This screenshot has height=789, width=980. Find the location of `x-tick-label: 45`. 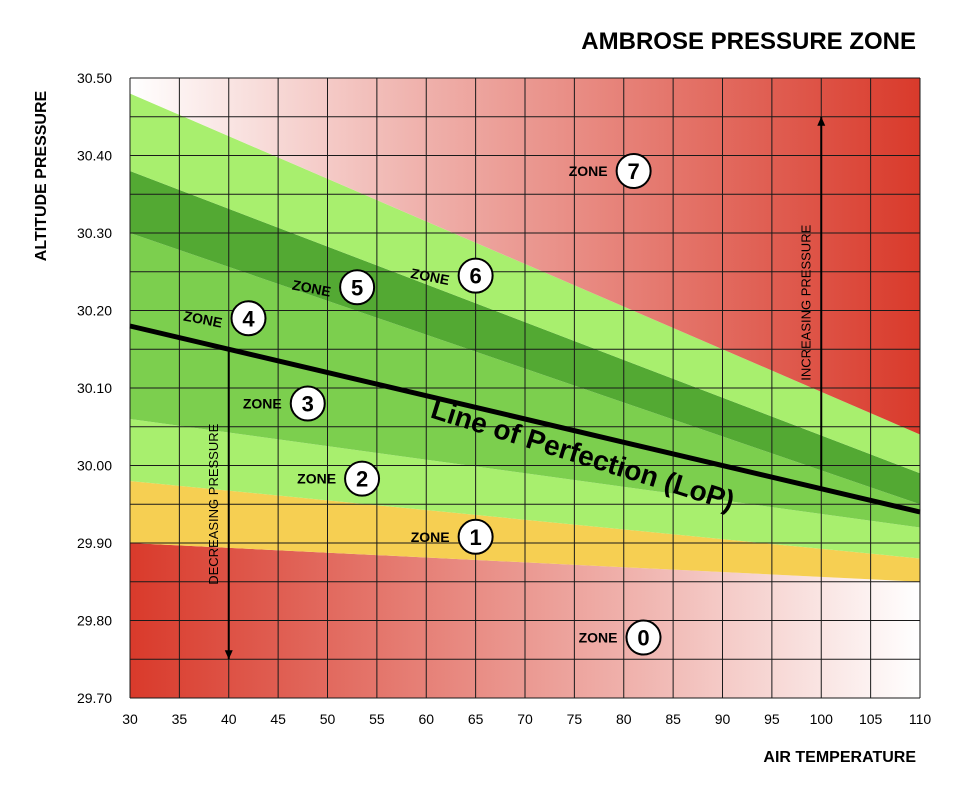

x-tick-label: 45 is located at coordinates (278, 719).